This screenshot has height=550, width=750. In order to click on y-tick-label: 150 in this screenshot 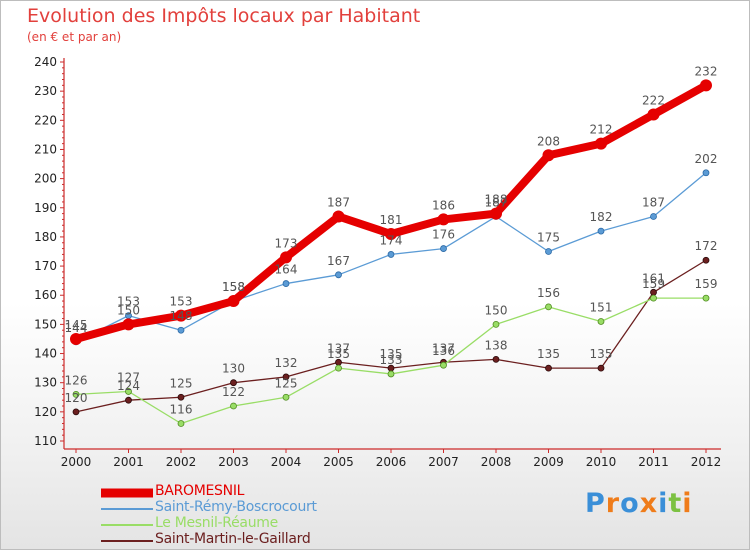, I will do `click(45, 324)`.